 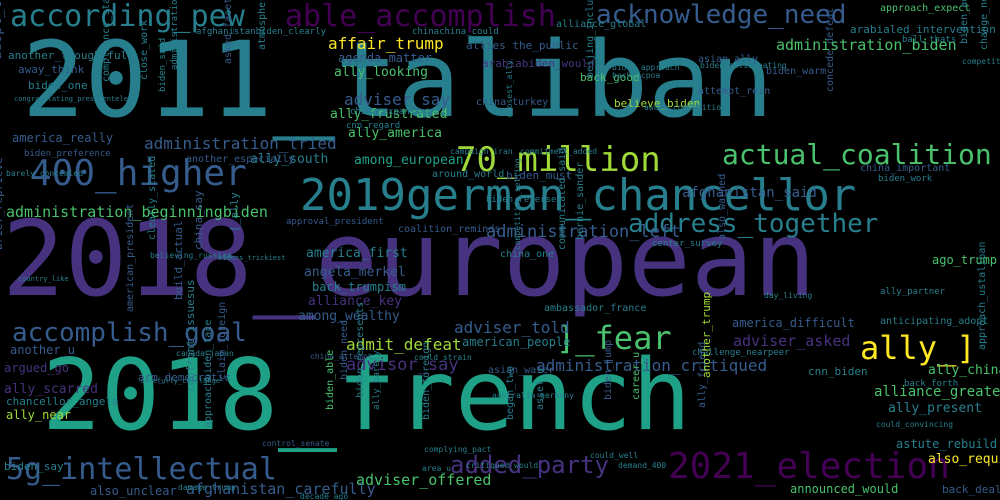 I want to click on word: another_especially, so click(x=240, y=159).